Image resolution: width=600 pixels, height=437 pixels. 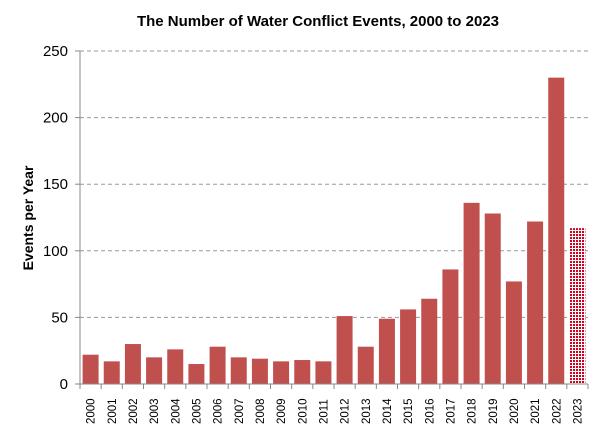 What do you see at coordinates (92, 411) in the screenshot?
I see `x-tick-label: 2000` at bounding box center [92, 411].